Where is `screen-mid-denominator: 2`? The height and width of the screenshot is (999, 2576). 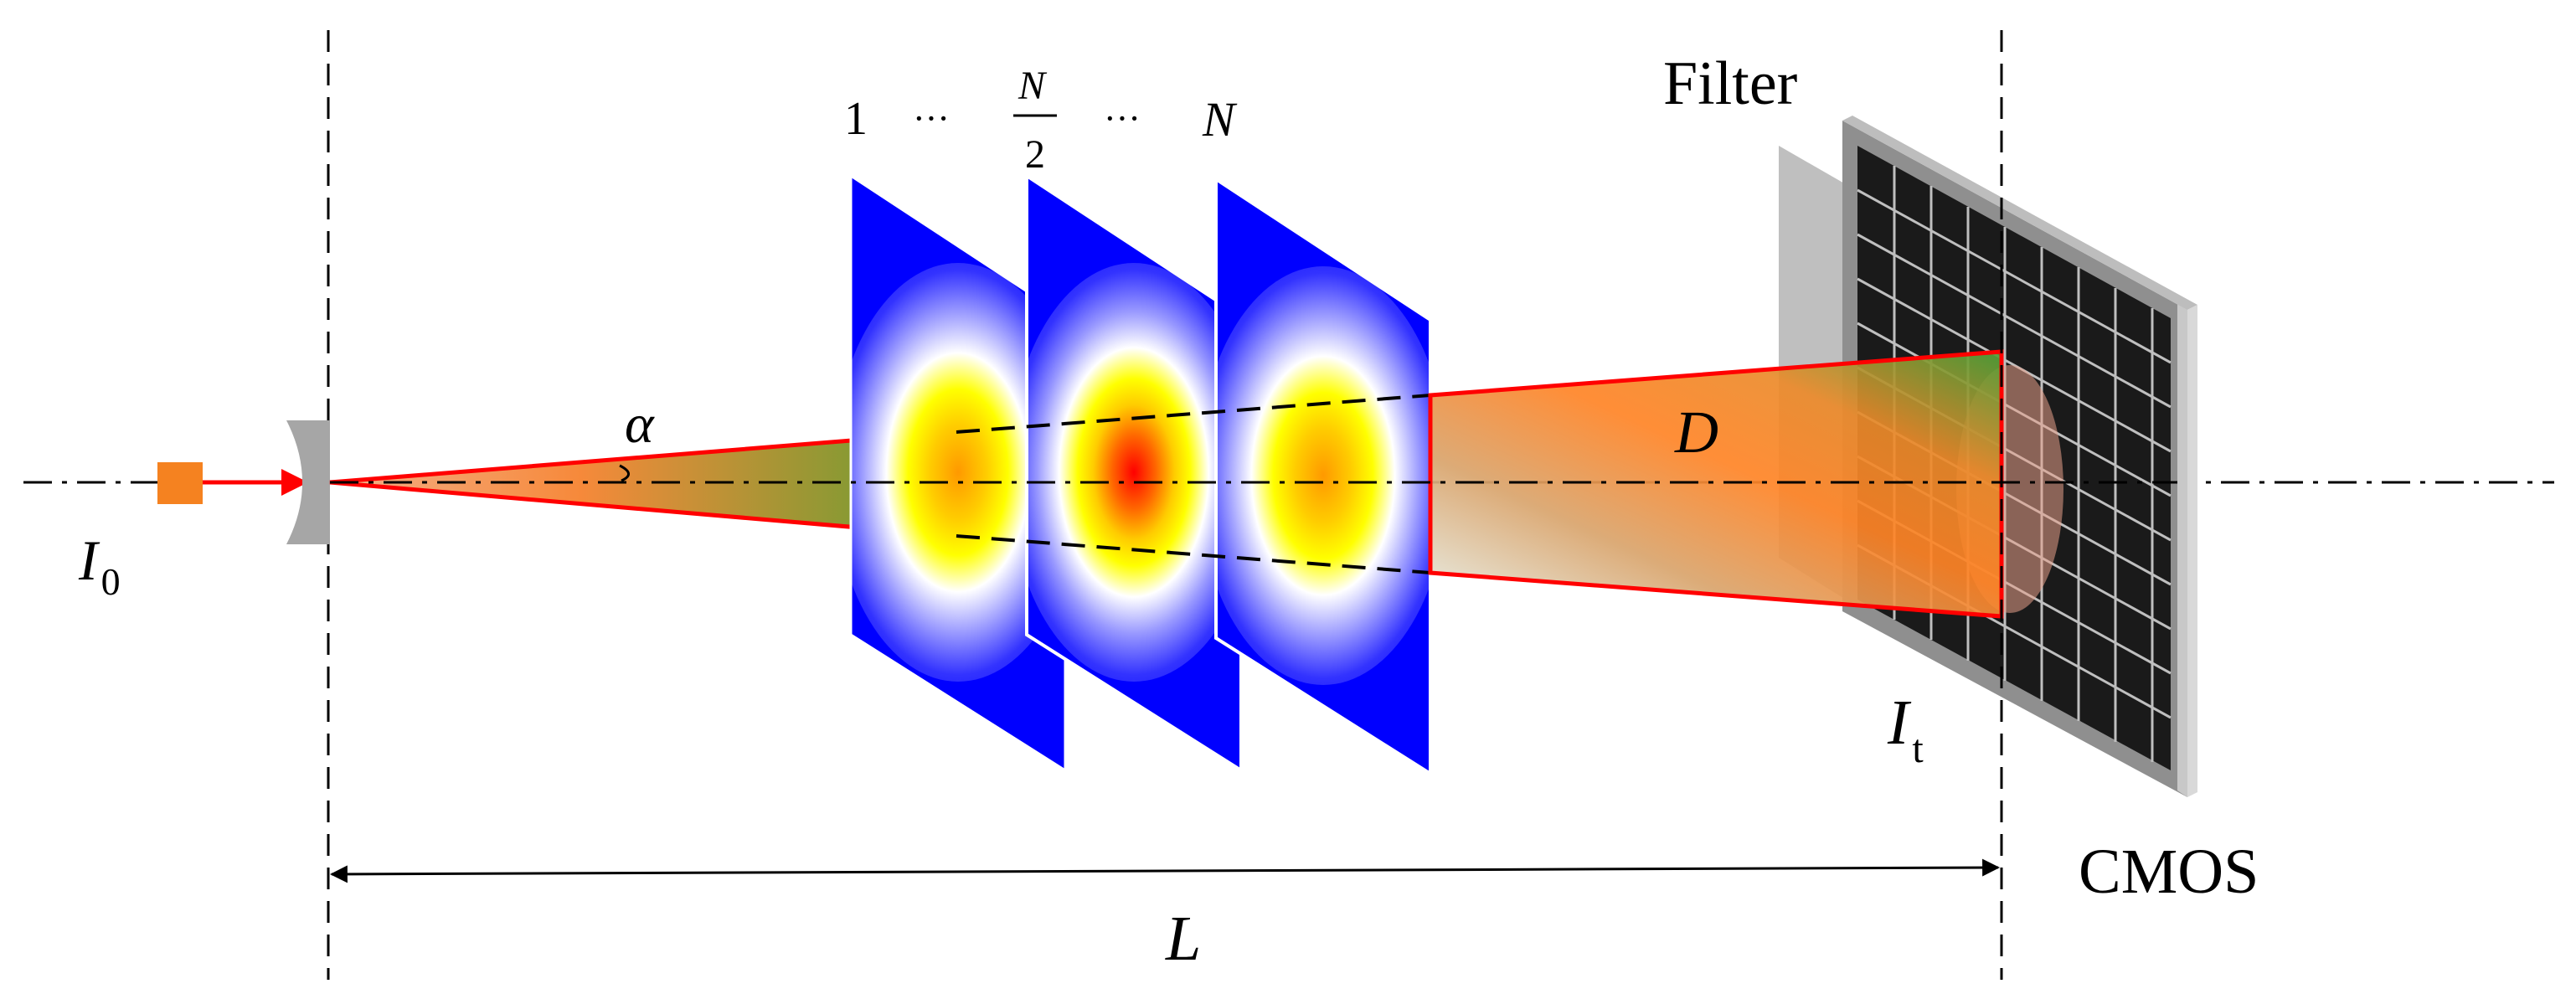
screen-mid-denominator: 2 is located at coordinates (1035, 154).